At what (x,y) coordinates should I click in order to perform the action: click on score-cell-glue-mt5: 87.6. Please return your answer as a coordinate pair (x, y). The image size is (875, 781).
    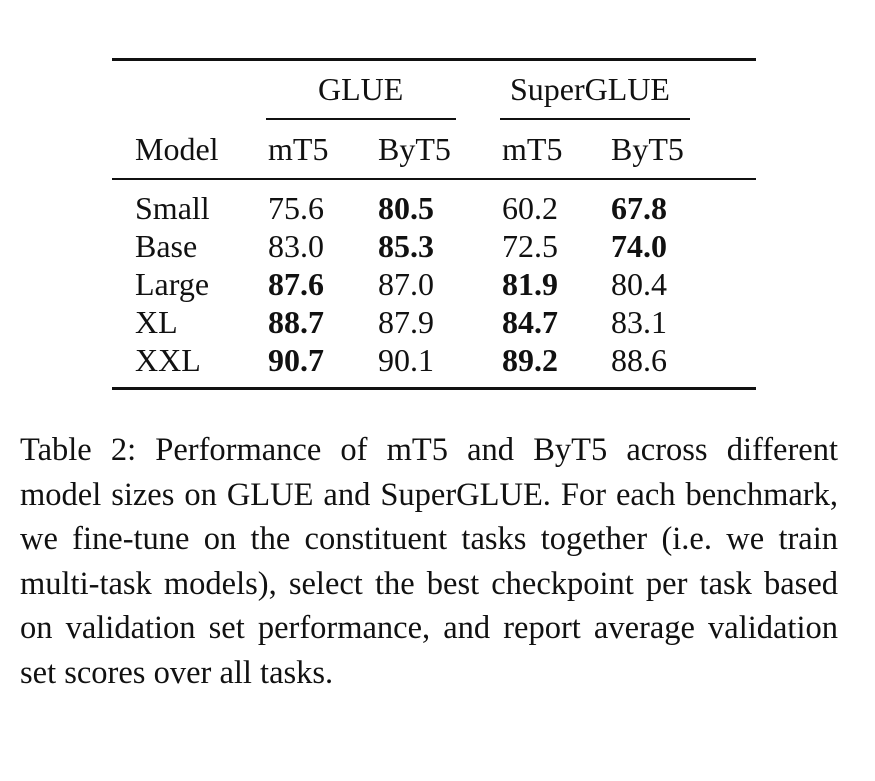
    Looking at the image, I should click on (296, 284).